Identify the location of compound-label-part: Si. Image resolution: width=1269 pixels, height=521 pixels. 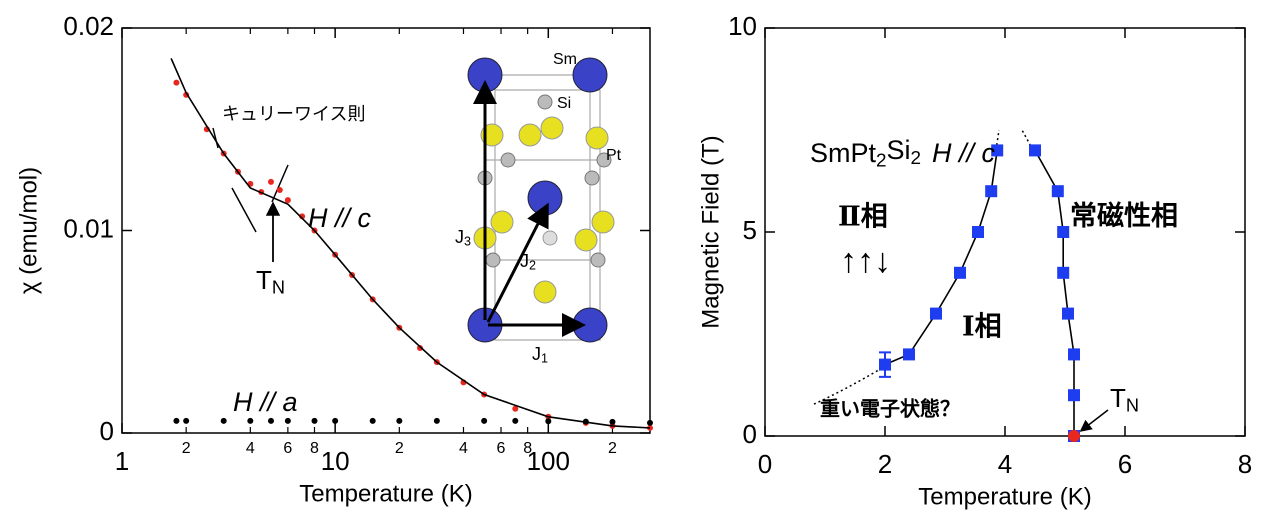
(899, 150).